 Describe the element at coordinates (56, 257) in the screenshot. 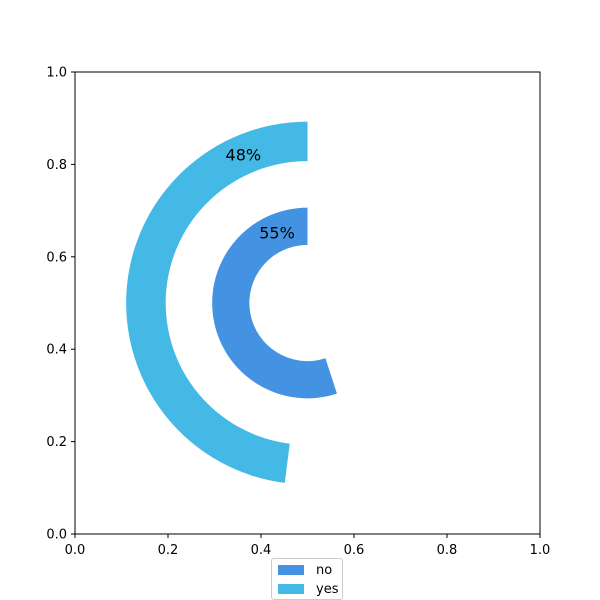

I see `y-tick-label: 0.6` at that location.